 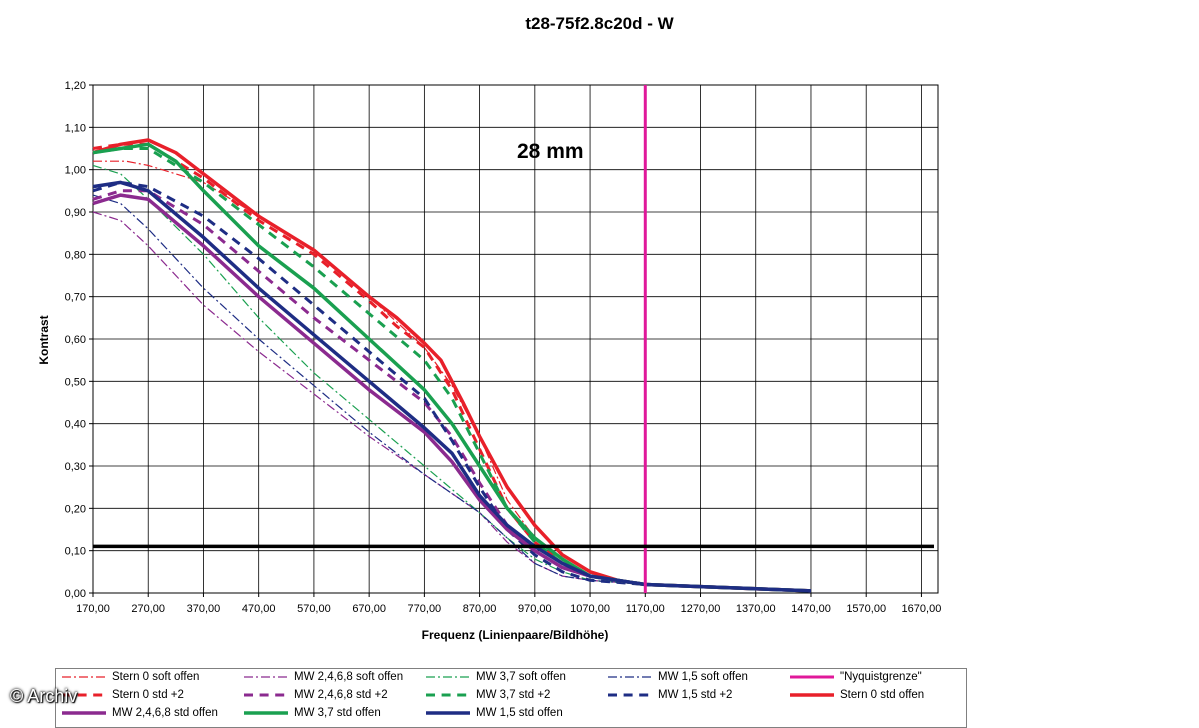 What do you see at coordinates (148, 609) in the screenshot?
I see `x-tick-label: 270,00` at bounding box center [148, 609].